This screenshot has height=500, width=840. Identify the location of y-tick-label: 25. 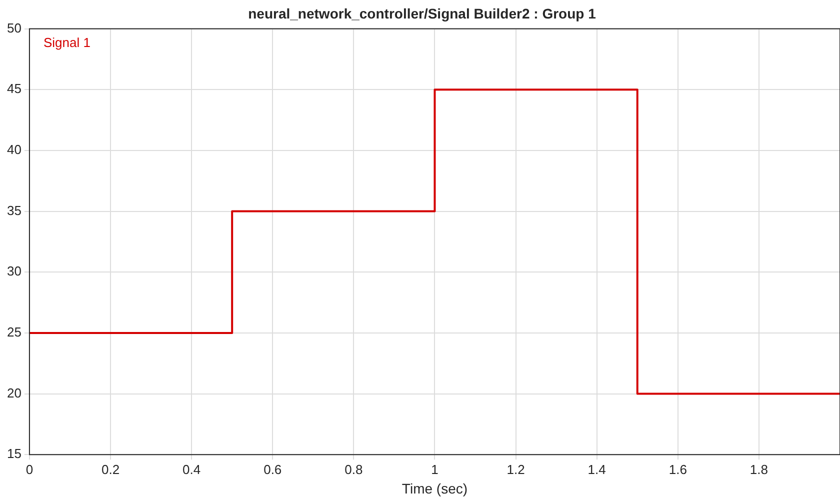
(14, 332).